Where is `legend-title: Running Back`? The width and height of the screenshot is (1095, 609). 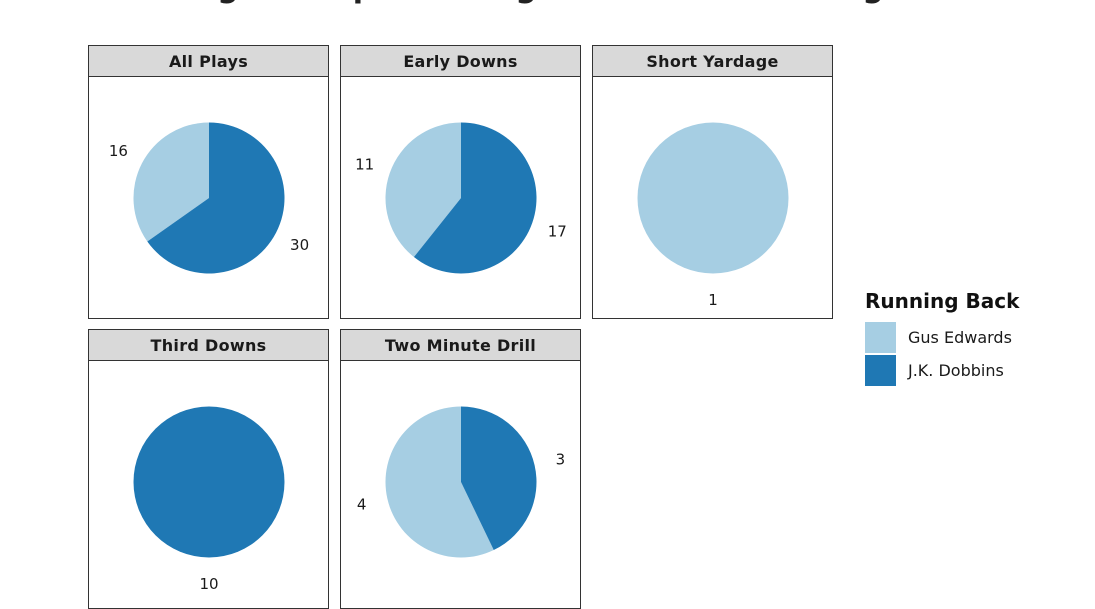
legend-title: Running Back is located at coordinates (942, 301).